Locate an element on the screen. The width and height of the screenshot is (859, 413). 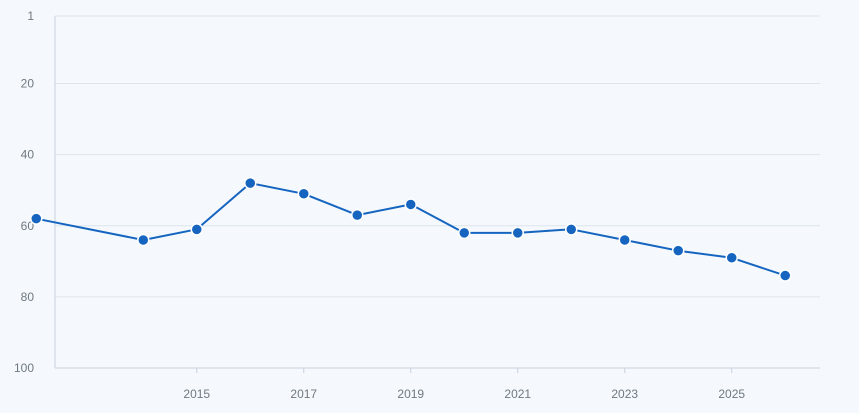
x-tick-label: 2019 is located at coordinates (410, 394).